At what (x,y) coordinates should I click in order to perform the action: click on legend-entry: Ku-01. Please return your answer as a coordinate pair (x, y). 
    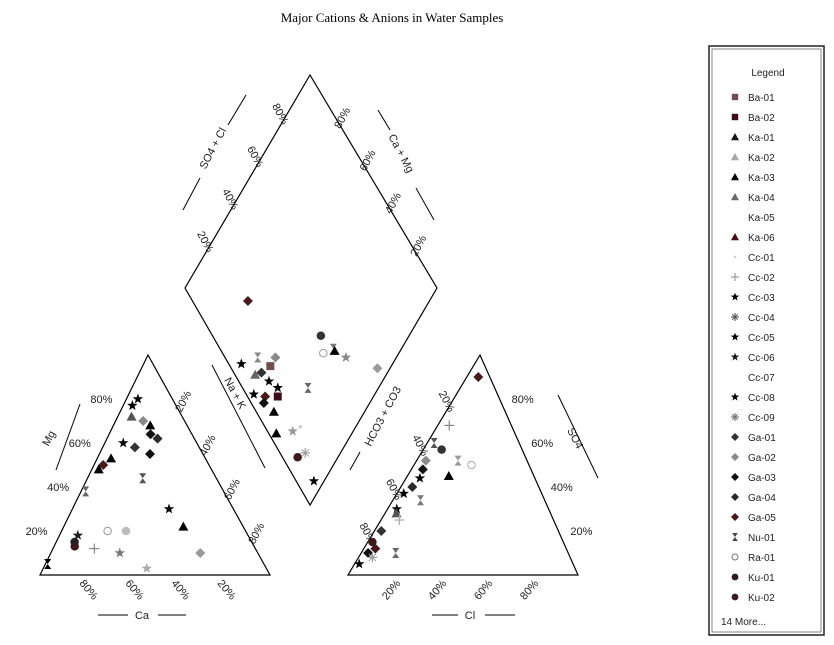
    Looking at the image, I should click on (753, 578).